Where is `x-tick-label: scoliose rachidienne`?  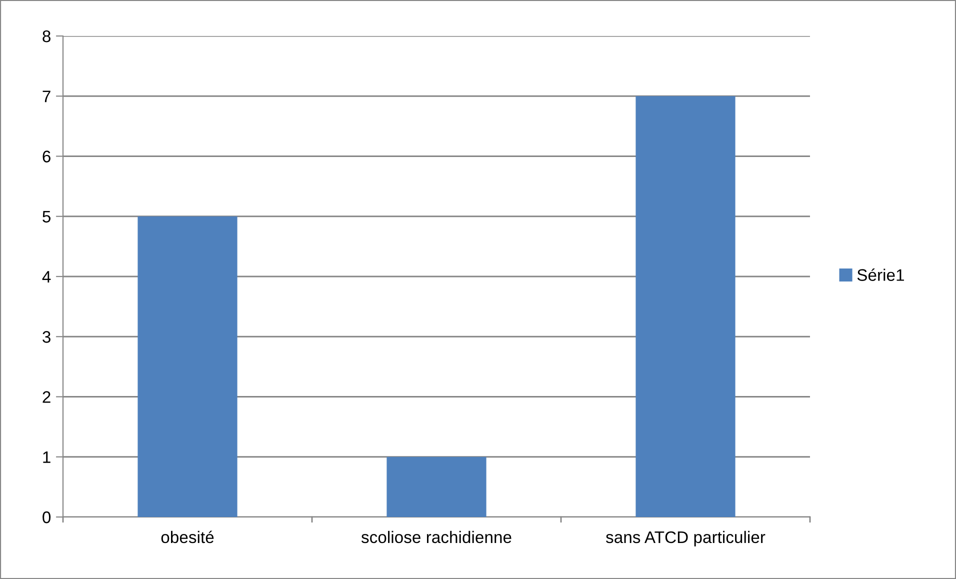 x-tick-label: scoliose rachidienne is located at coordinates (436, 537).